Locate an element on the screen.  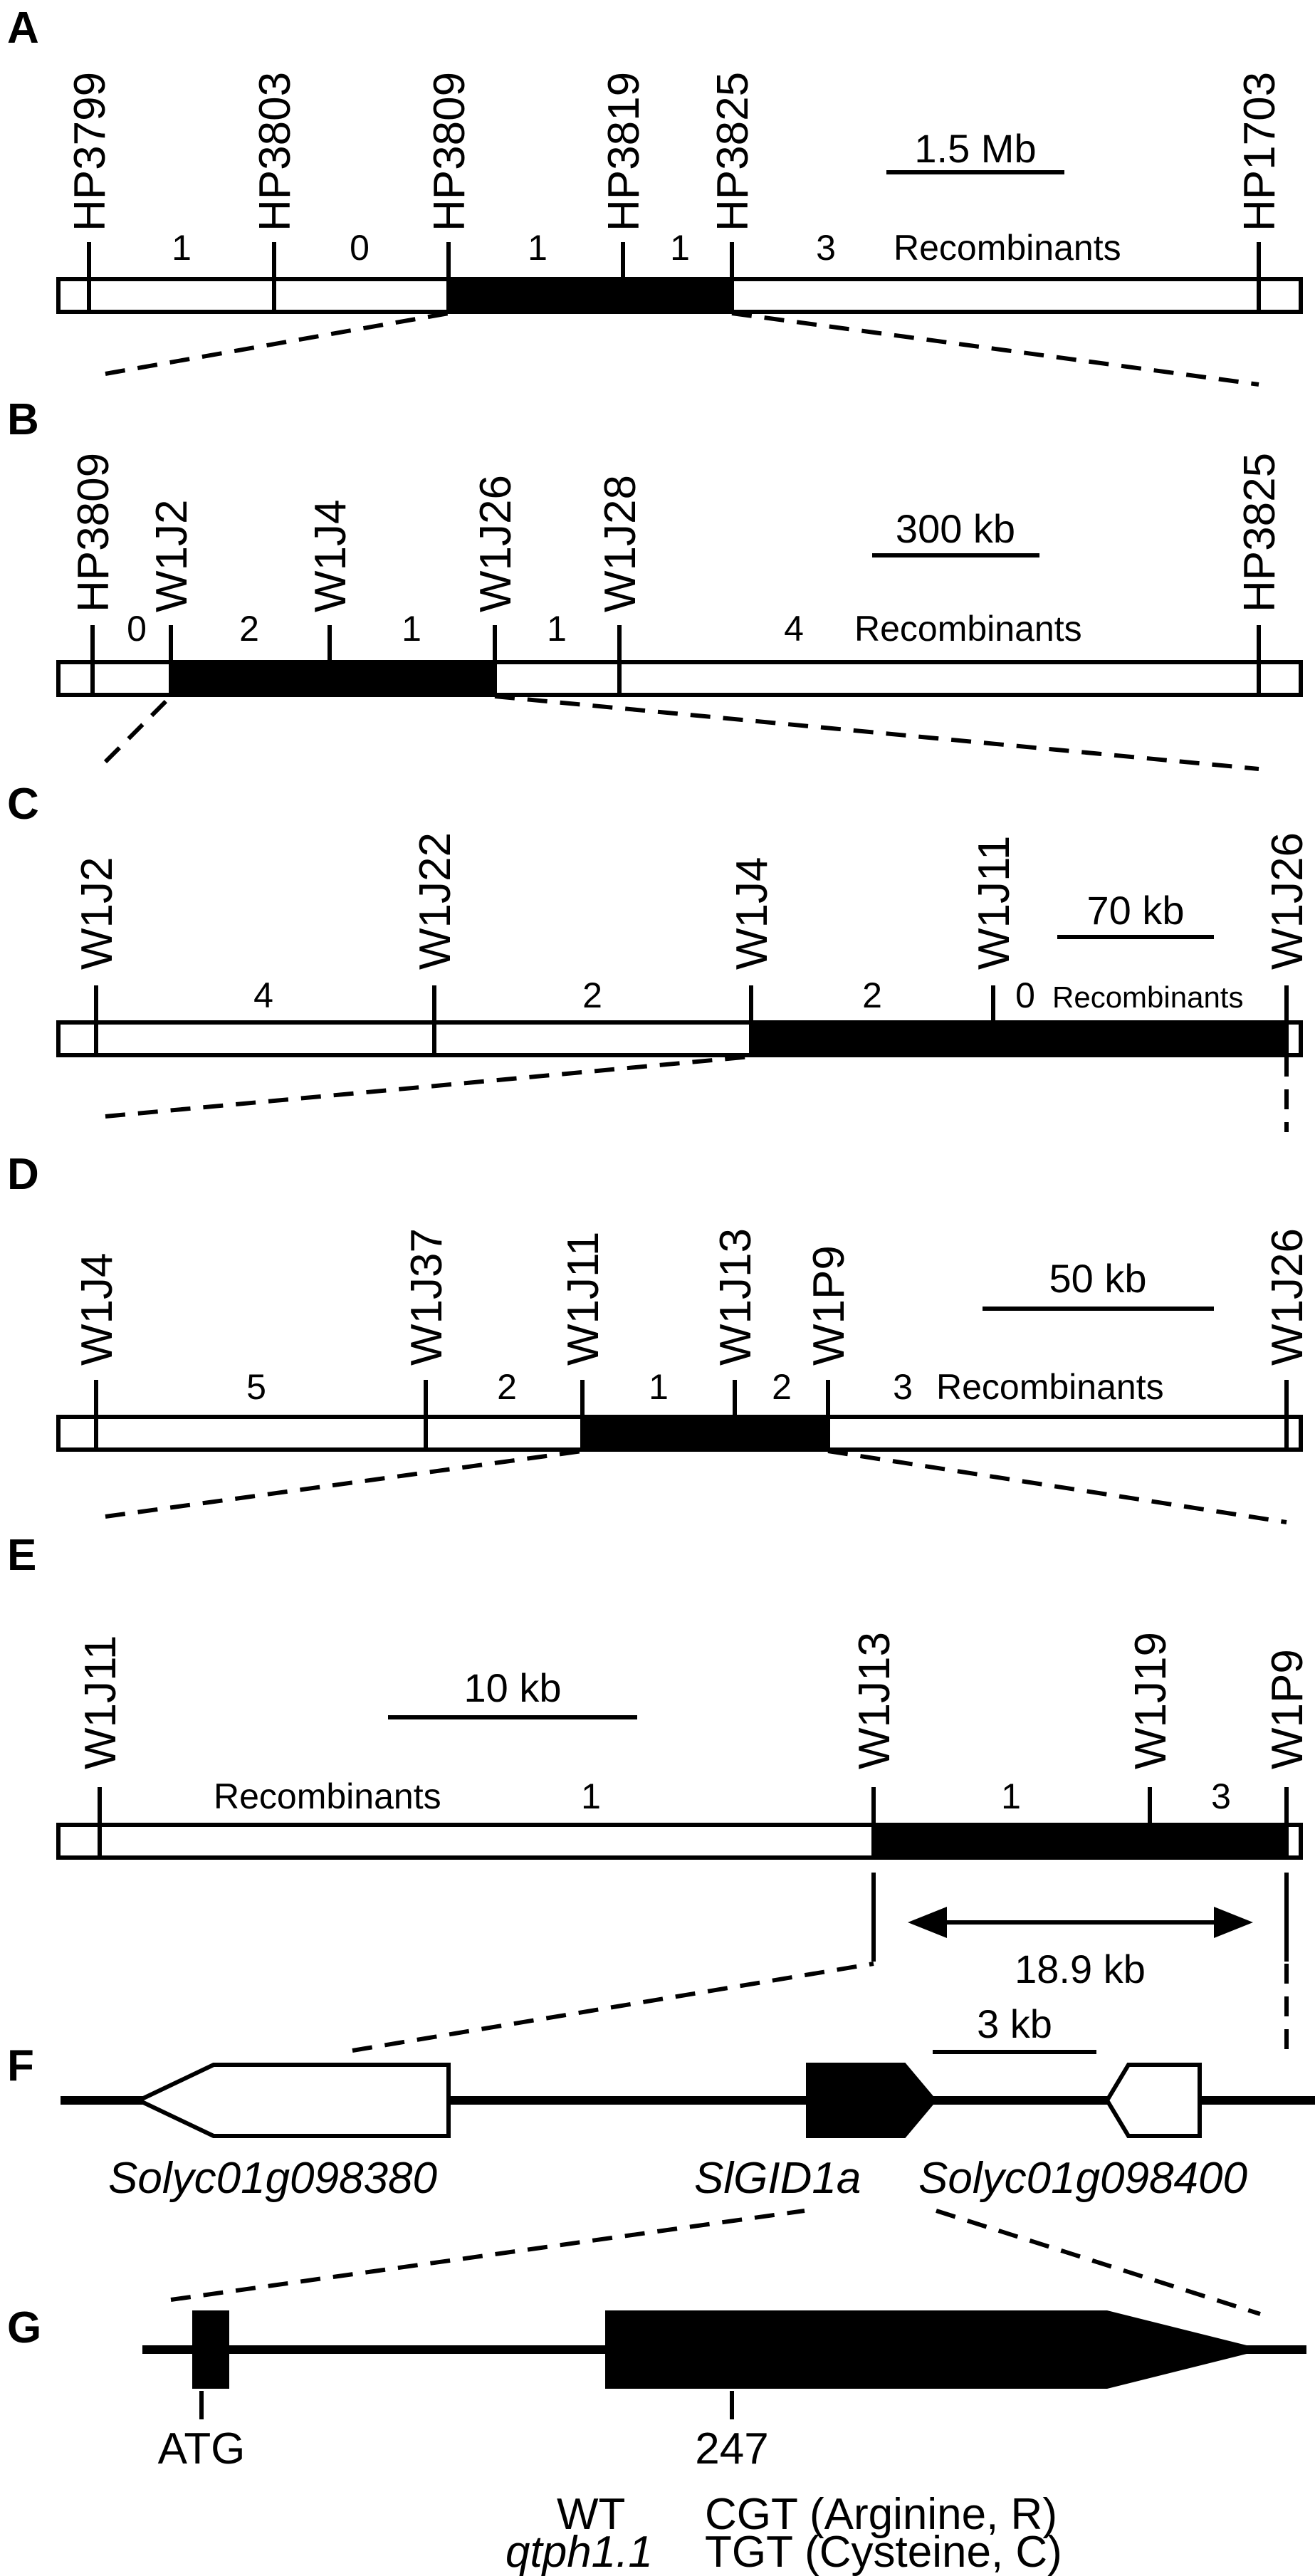
gene-solyc01g098380-box is located at coordinates (292, 2100).